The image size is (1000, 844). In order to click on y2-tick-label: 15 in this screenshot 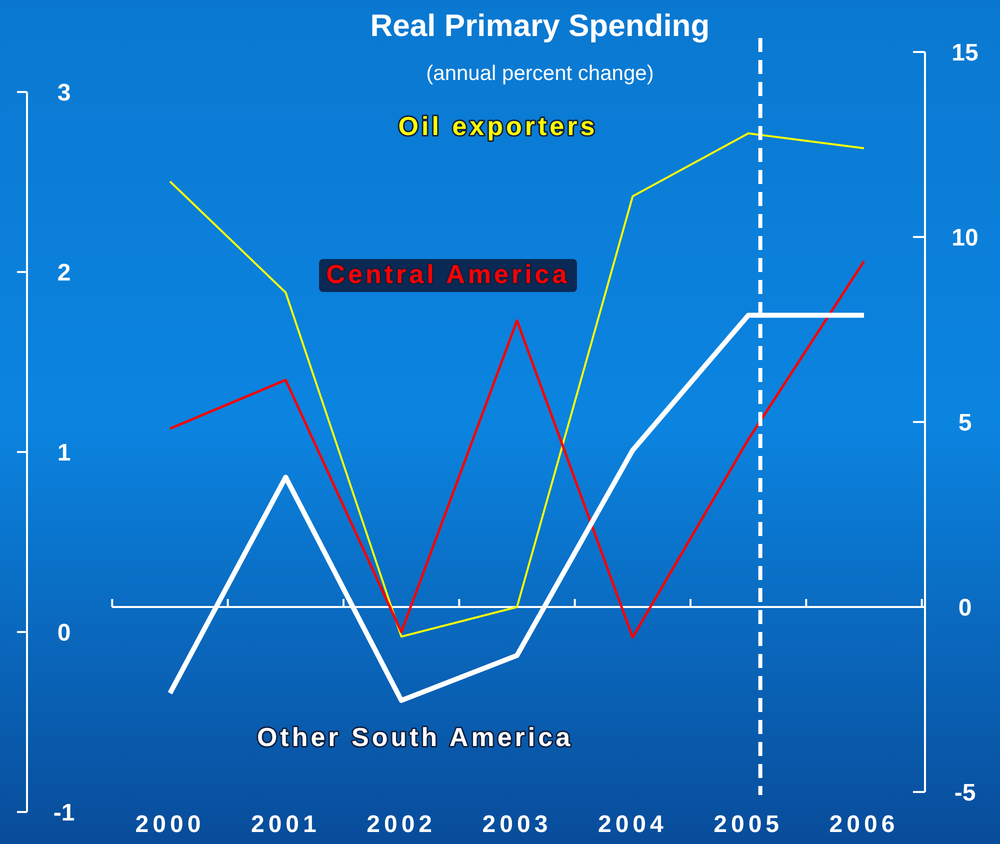, I will do `click(965, 52)`.